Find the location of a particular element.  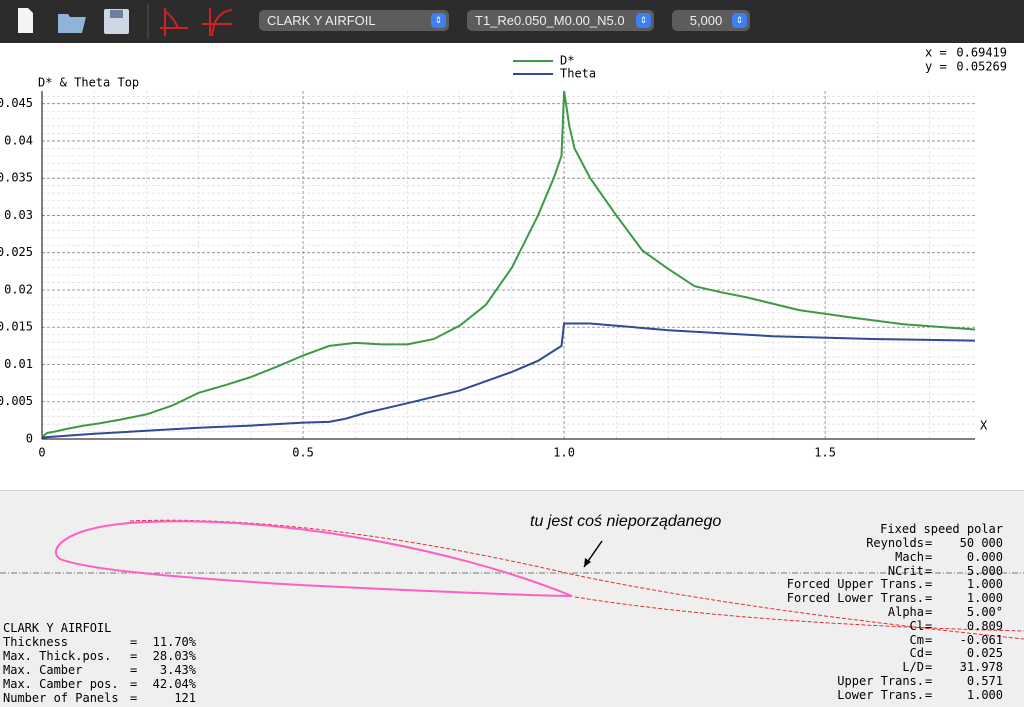

polar-label: Forced Lower Trans. is located at coordinates (855, 598).